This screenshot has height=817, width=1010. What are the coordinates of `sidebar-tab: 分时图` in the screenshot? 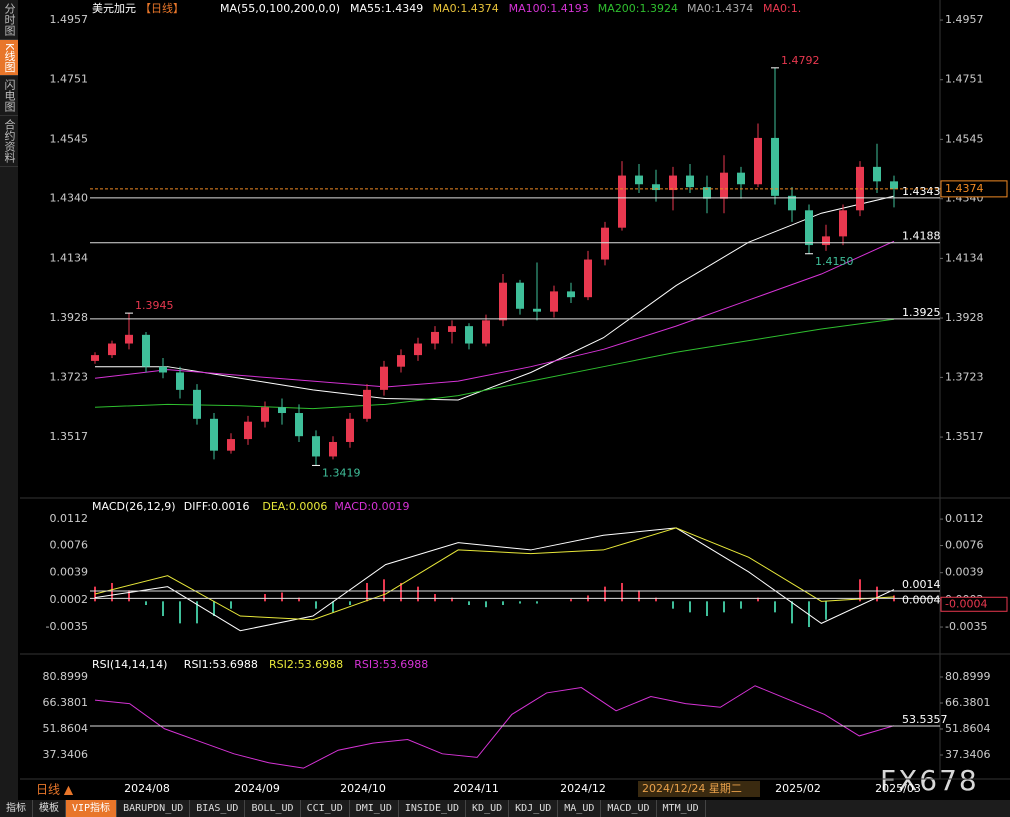 It's located at (9, 20).